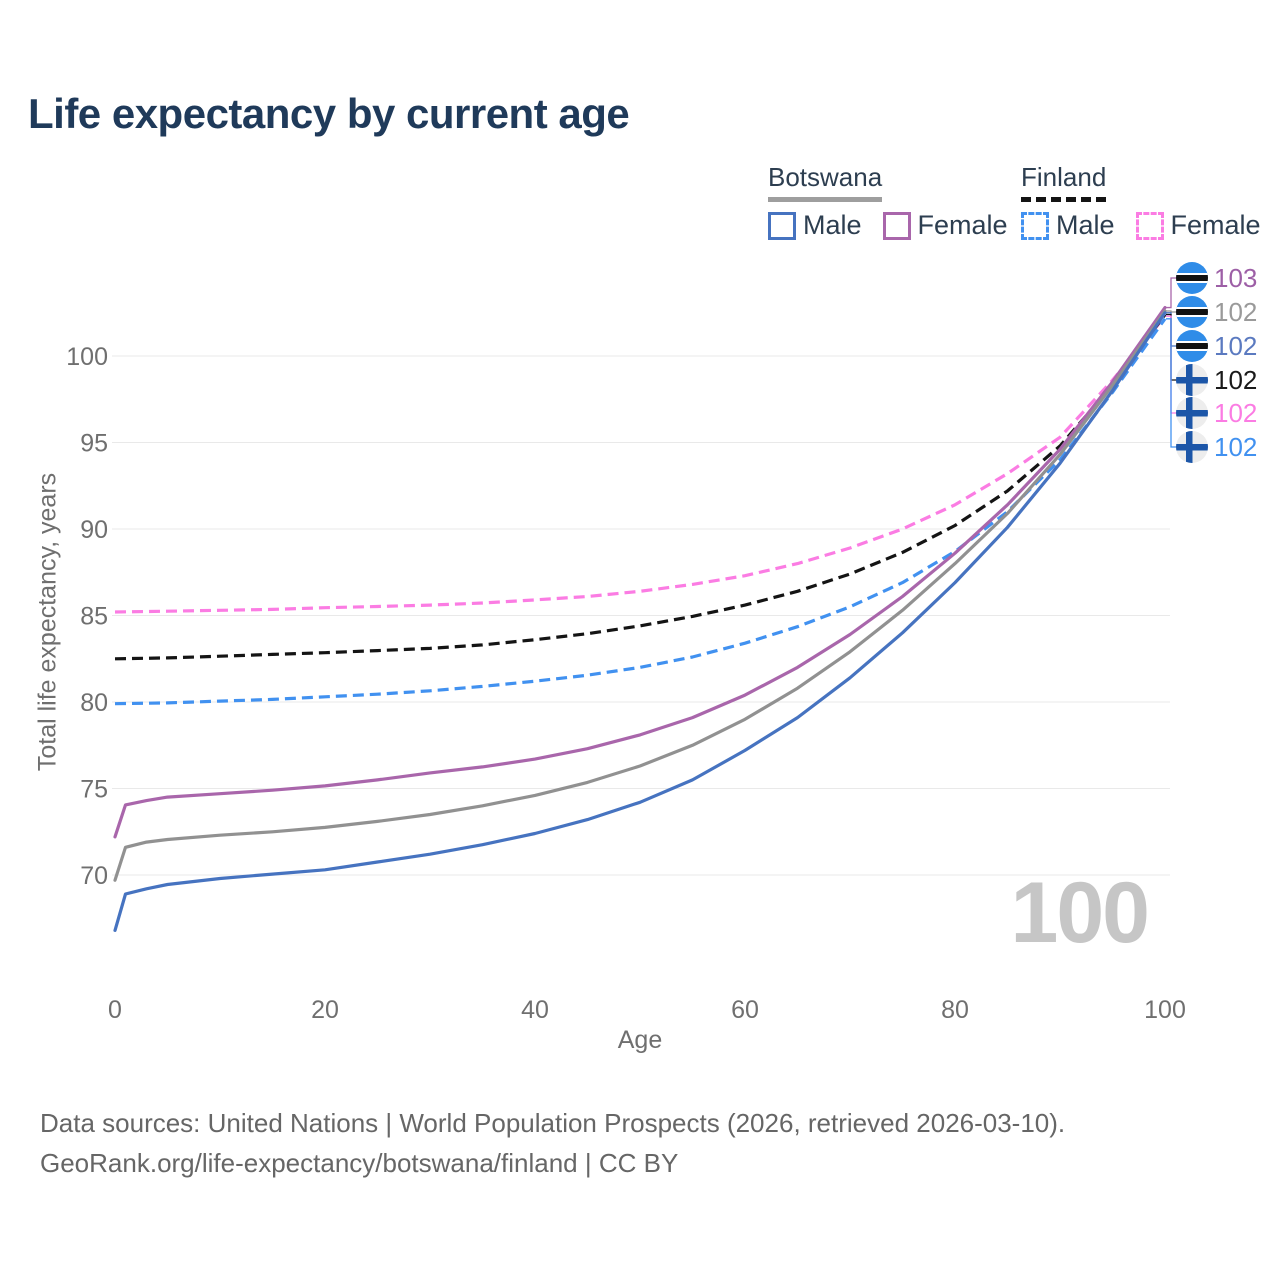 The width and height of the screenshot is (1280, 1280). Describe the element at coordinates (955, 1010) in the screenshot. I see `x-tick-label-80: 80` at that location.